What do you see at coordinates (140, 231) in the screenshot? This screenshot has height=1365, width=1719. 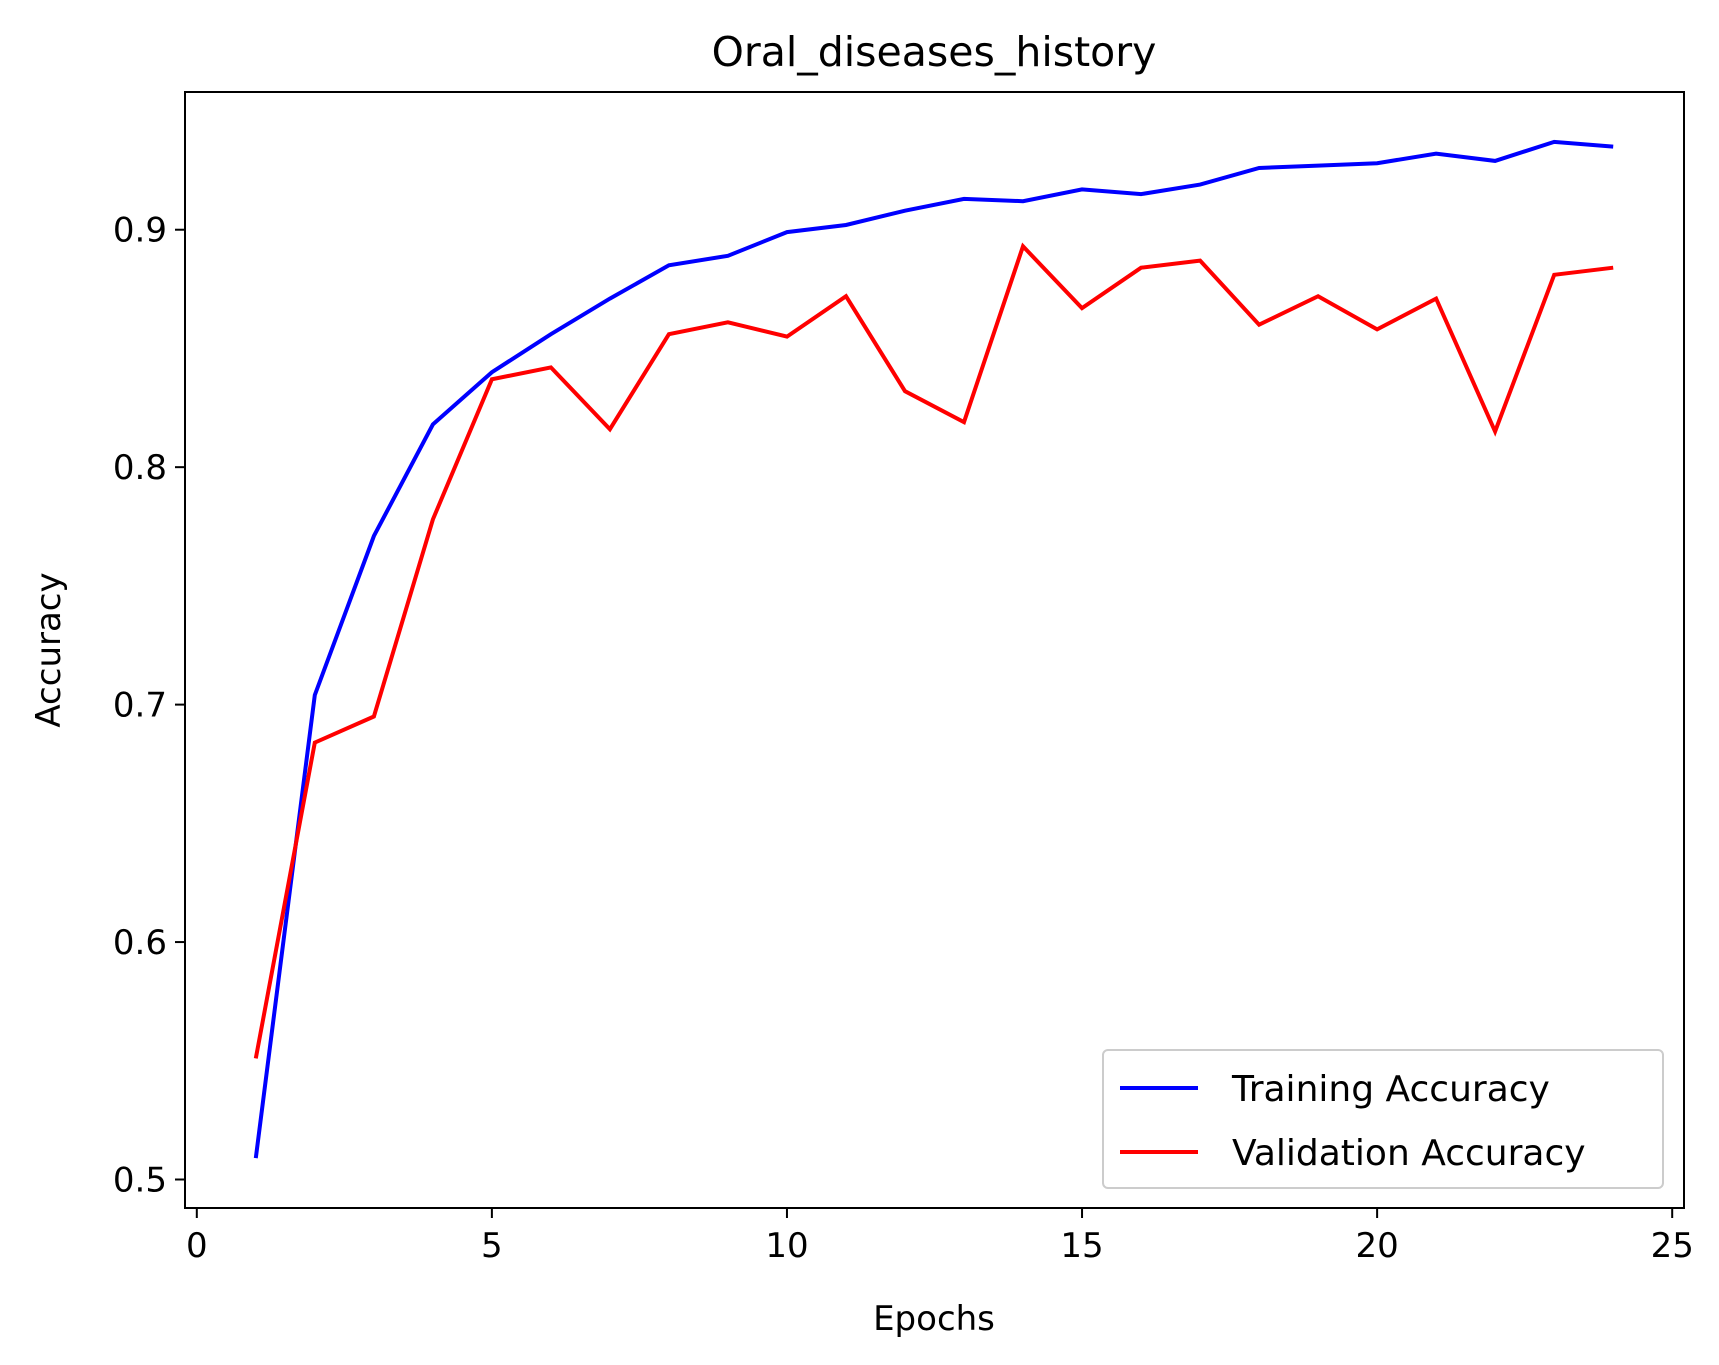 I see `y-tick-label: 0.9` at bounding box center [140, 231].